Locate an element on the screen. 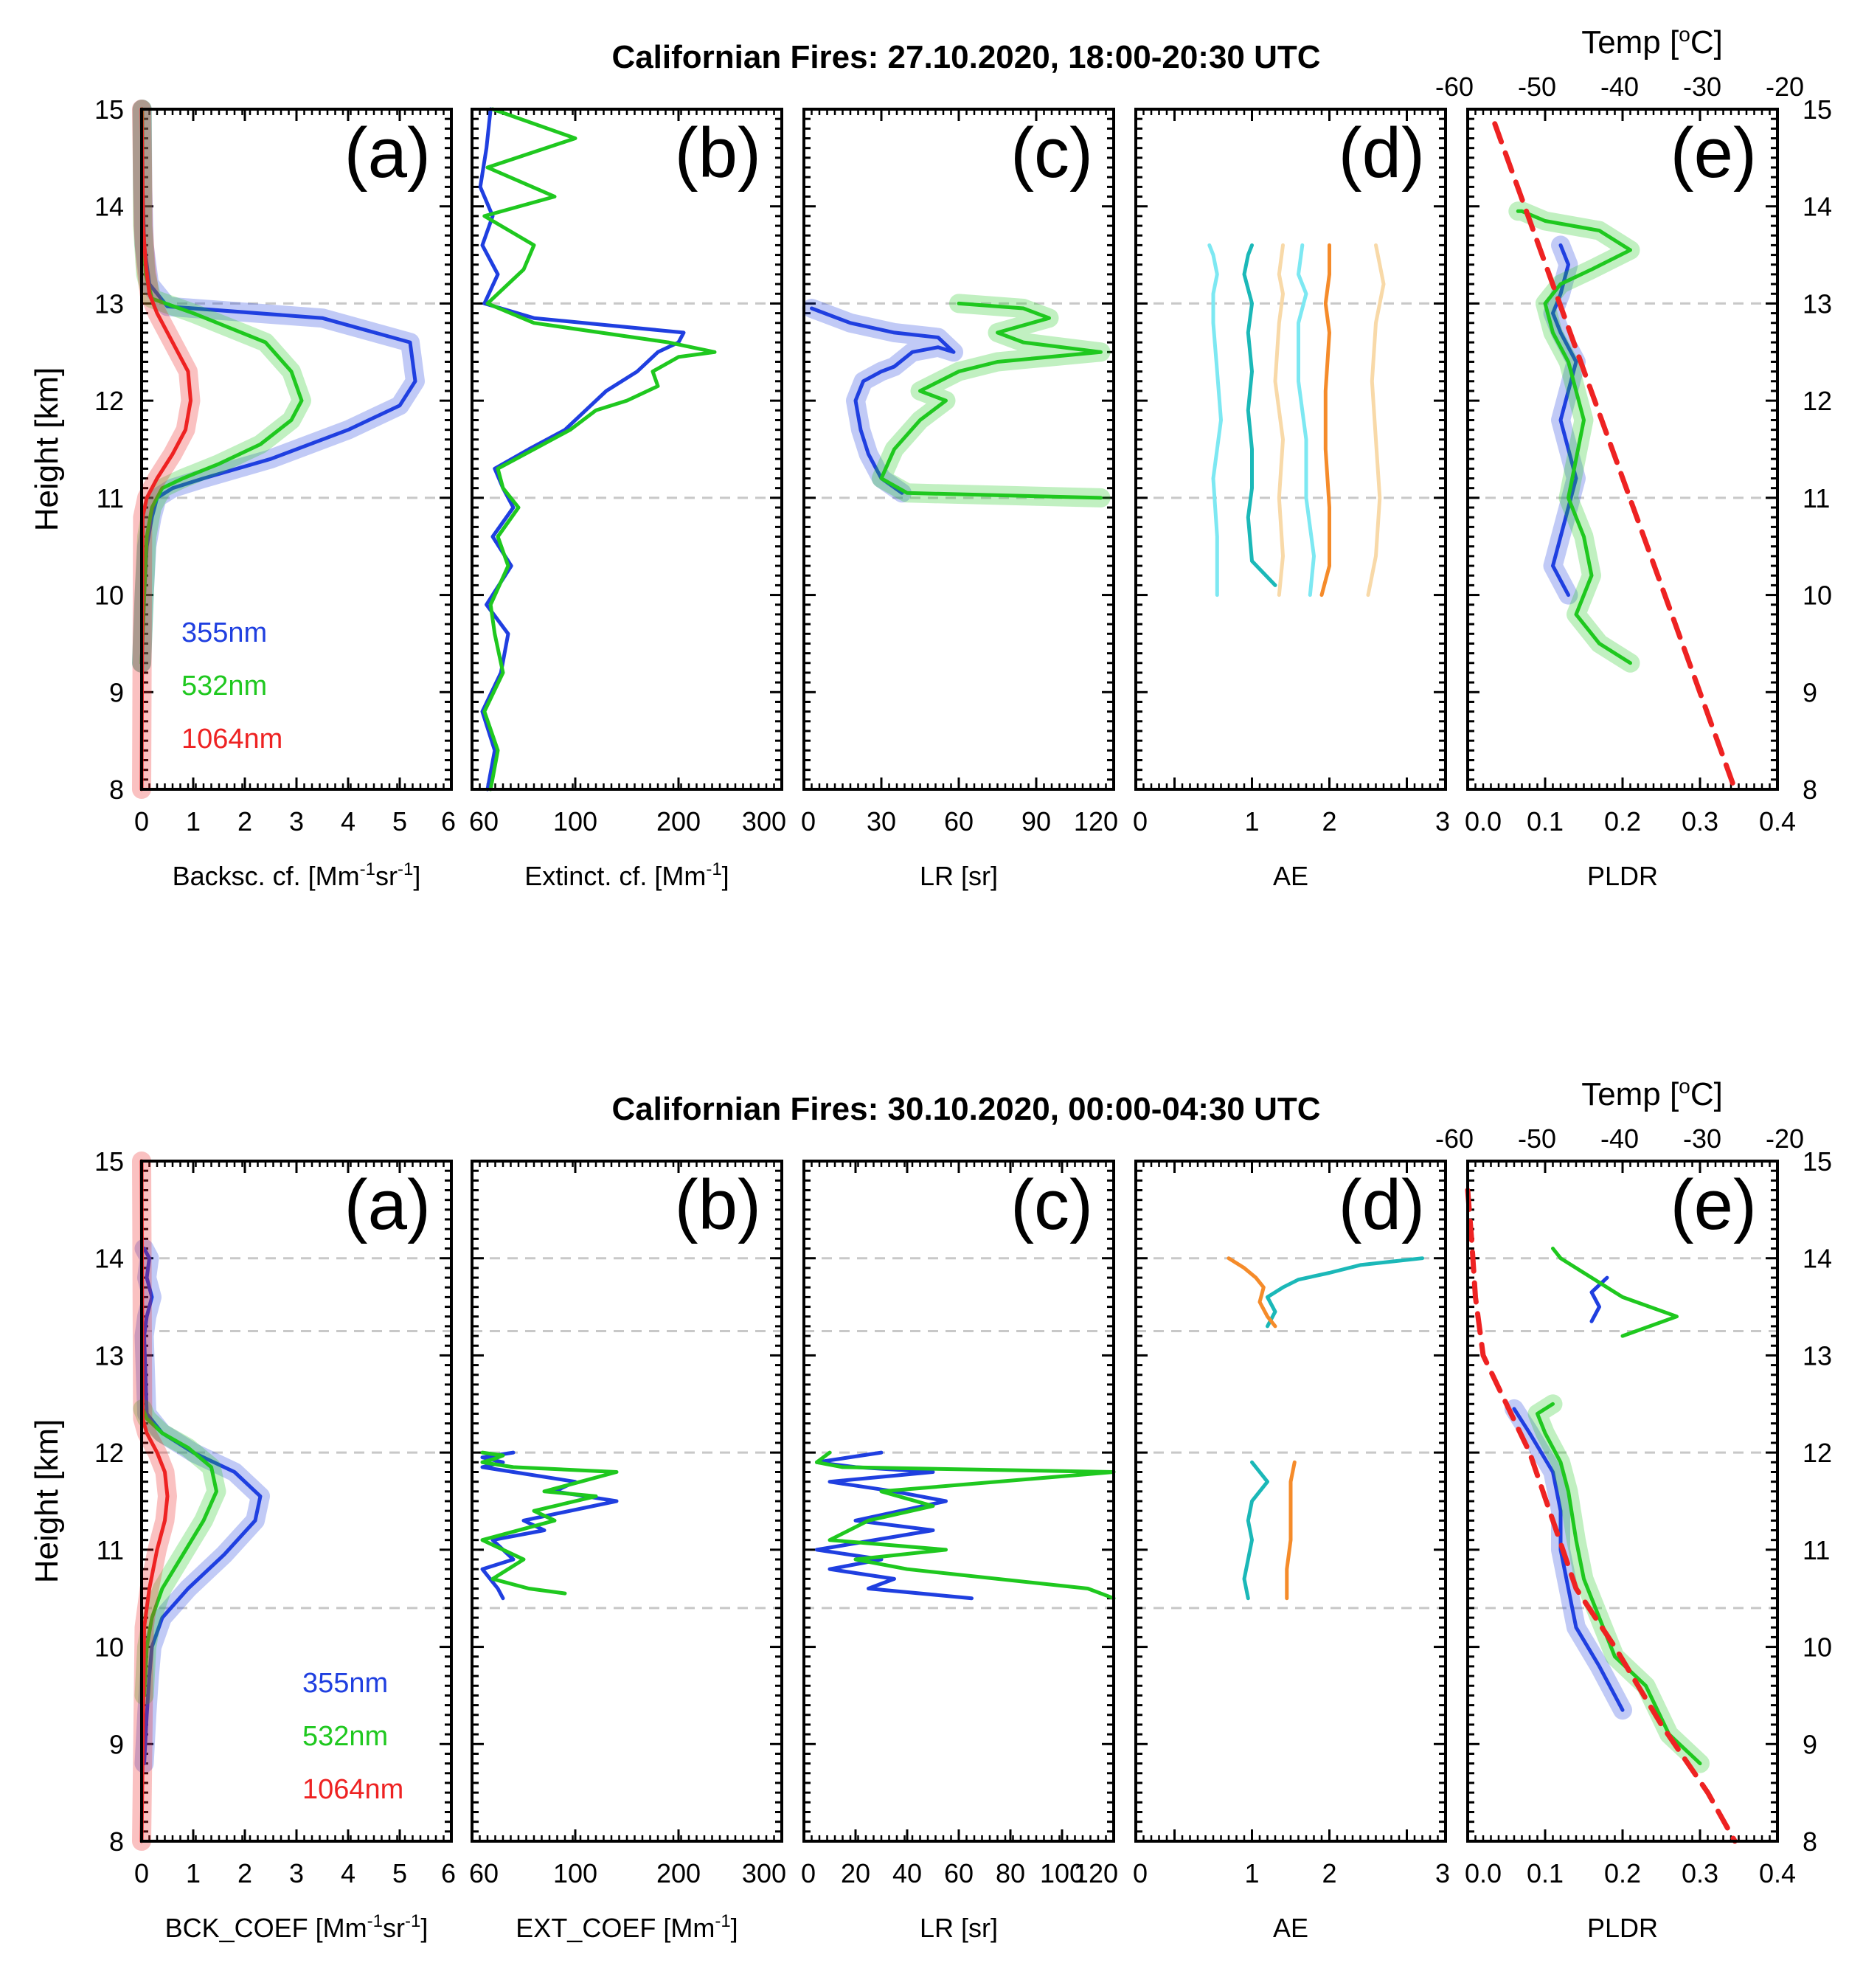 The height and width of the screenshot is (1988, 1863). x-axis-label: PLDR is located at coordinates (1622, 1928).